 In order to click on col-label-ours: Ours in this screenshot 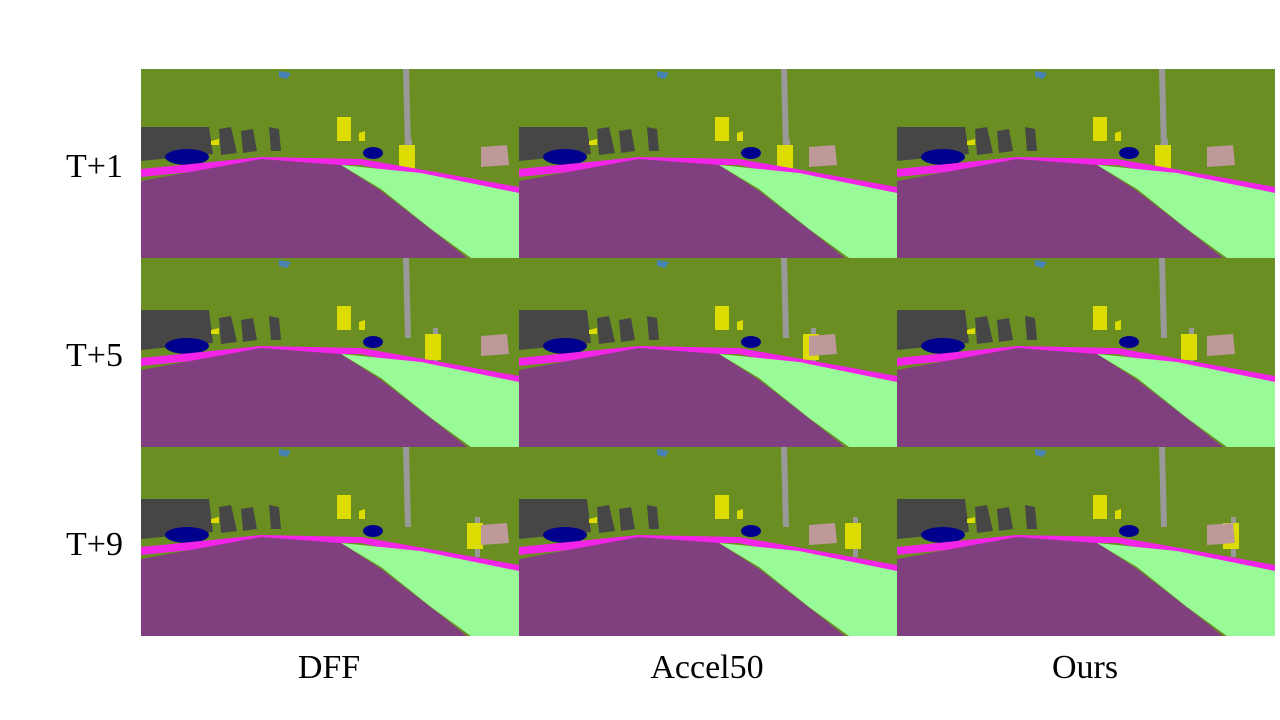, I will do `click(1085, 667)`.